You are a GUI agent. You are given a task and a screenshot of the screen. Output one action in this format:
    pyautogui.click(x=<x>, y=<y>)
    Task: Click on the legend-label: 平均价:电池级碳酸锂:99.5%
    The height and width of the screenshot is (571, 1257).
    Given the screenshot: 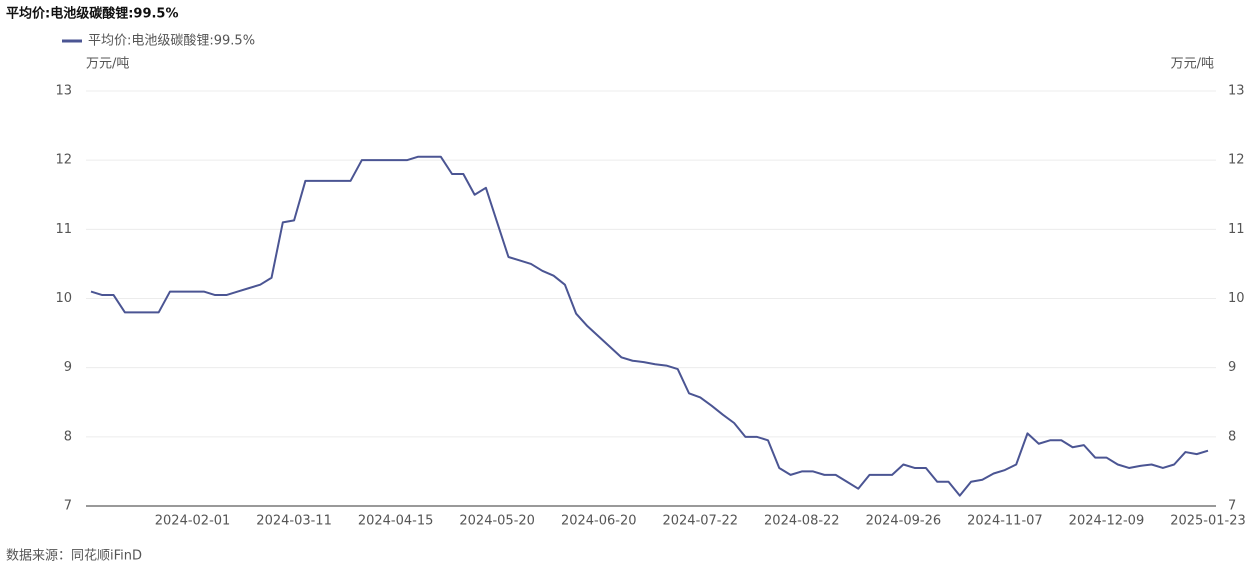 What is the action you would take?
    pyautogui.click(x=171, y=41)
    